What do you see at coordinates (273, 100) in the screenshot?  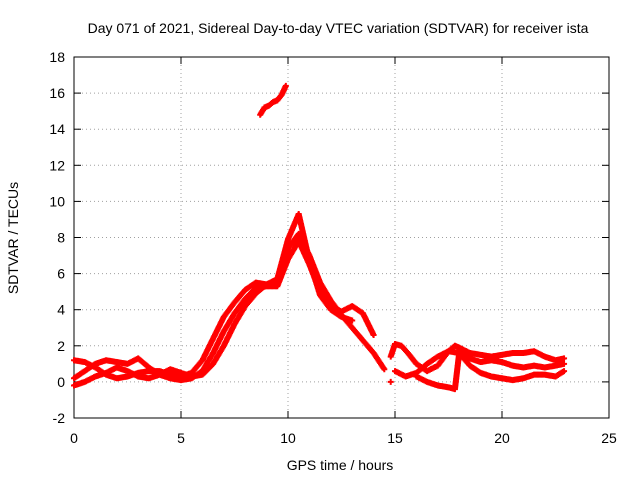 I see `series-cluster-high` at bounding box center [273, 100].